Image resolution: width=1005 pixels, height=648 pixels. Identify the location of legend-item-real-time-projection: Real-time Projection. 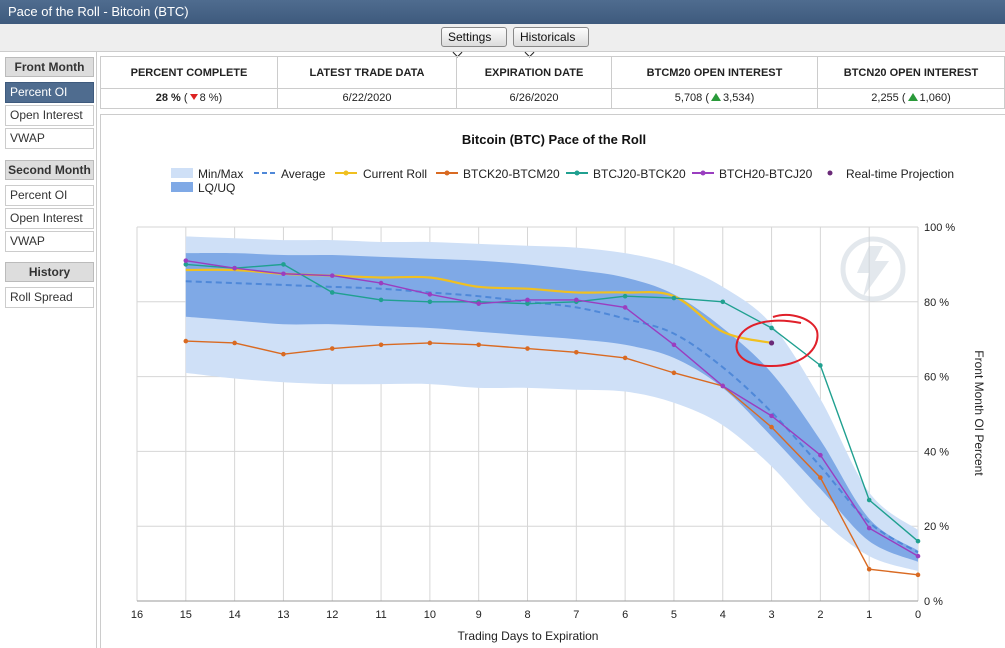
(891, 174).